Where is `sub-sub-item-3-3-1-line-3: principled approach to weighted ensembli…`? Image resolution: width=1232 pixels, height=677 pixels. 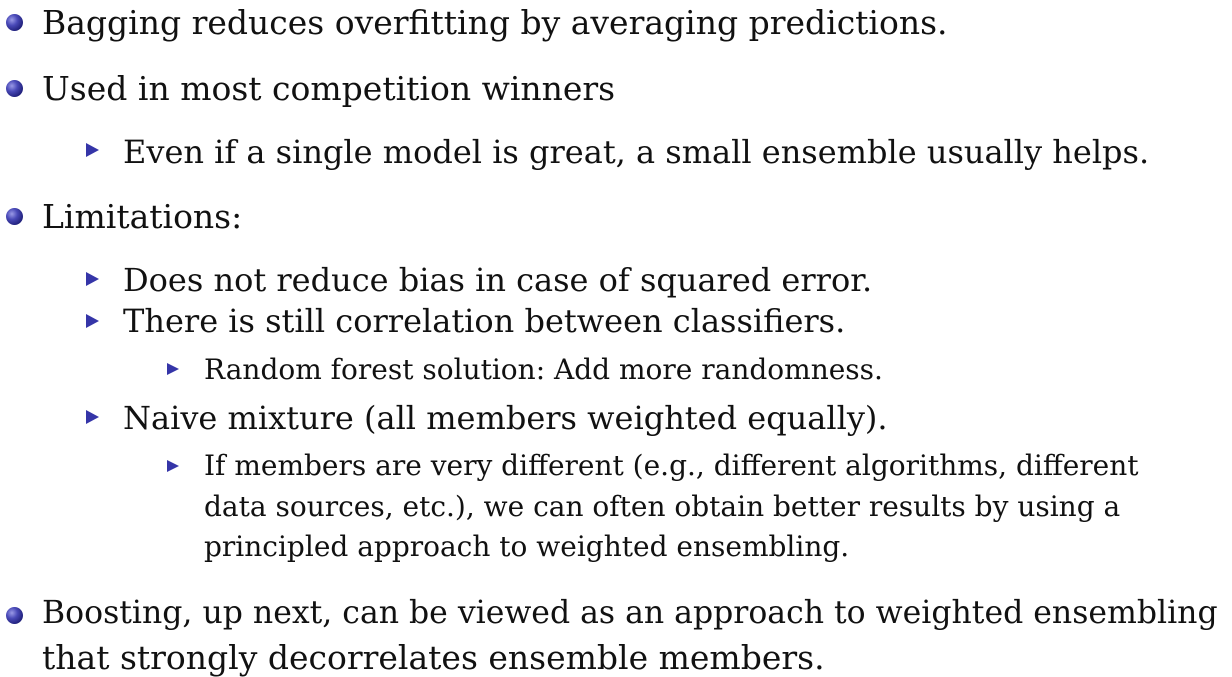
sub-sub-item-3-3-1-line-3: principled approach to weighted ensembli… is located at coordinates (527, 546).